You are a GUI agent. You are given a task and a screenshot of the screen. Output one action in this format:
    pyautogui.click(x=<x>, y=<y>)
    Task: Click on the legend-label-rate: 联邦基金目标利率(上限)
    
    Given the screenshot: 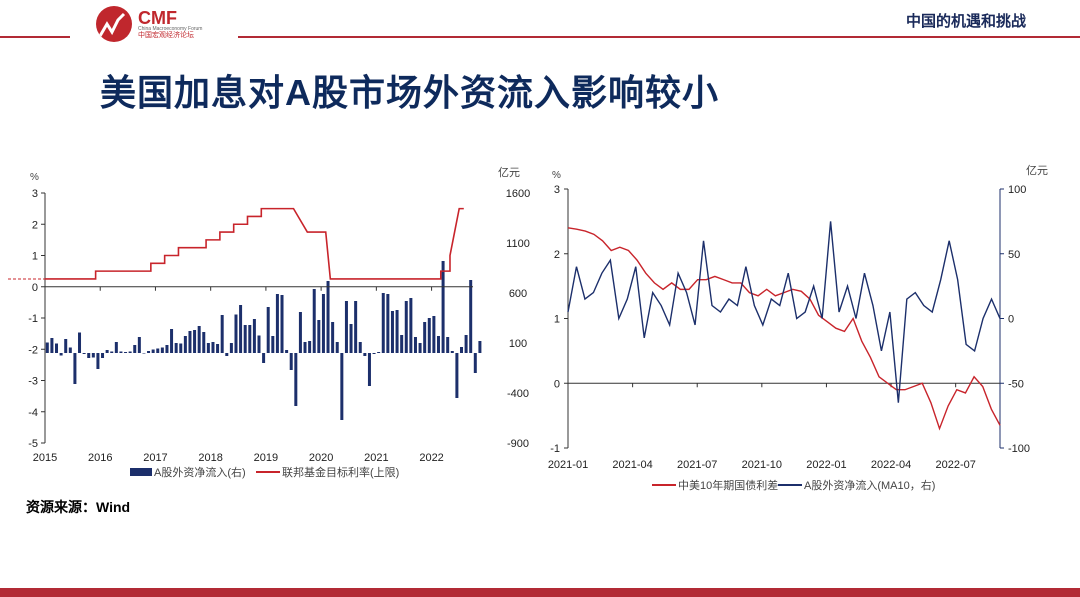 What is the action you would take?
    pyautogui.click(x=340, y=472)
    